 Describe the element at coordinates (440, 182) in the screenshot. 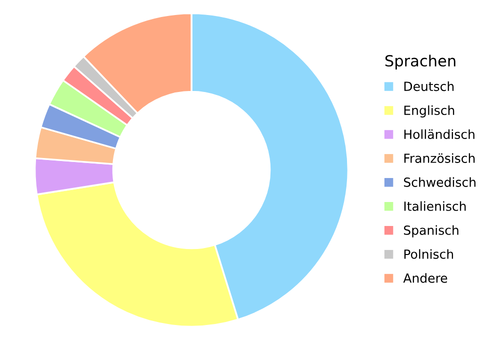

I see `legend-label: Schwedisch` at that location.